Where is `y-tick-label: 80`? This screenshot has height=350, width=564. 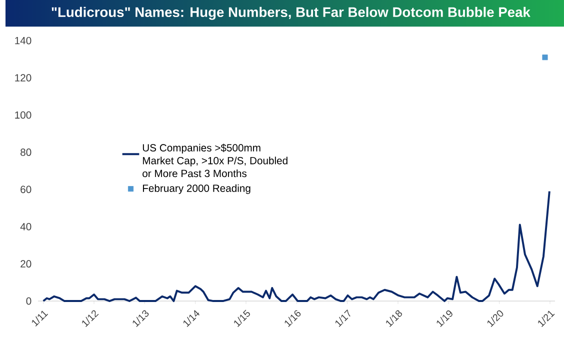 y-tick-label: 80 is located at coordinates (26, 152).